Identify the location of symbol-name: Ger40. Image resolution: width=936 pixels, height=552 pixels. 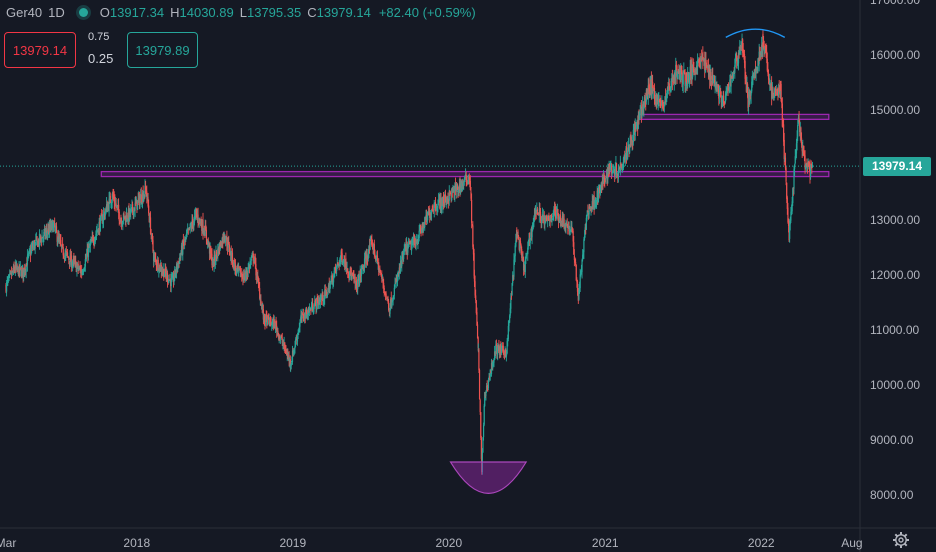
(24, 12).